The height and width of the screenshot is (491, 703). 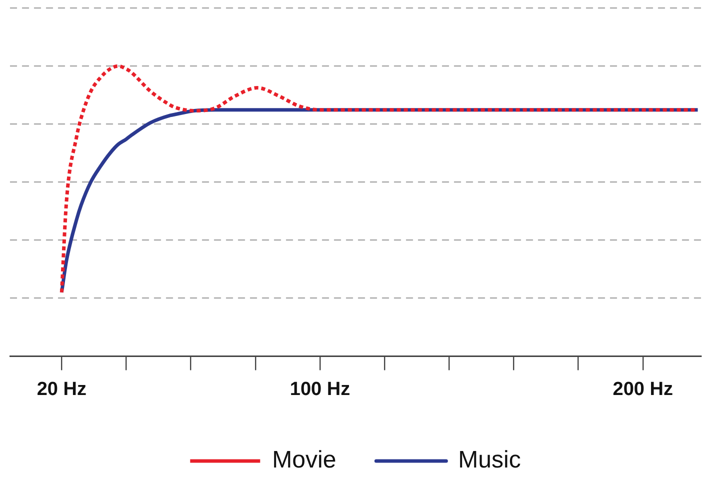 I want to click on x-tick-label: 200 Hz, so click(x=642, y=389).